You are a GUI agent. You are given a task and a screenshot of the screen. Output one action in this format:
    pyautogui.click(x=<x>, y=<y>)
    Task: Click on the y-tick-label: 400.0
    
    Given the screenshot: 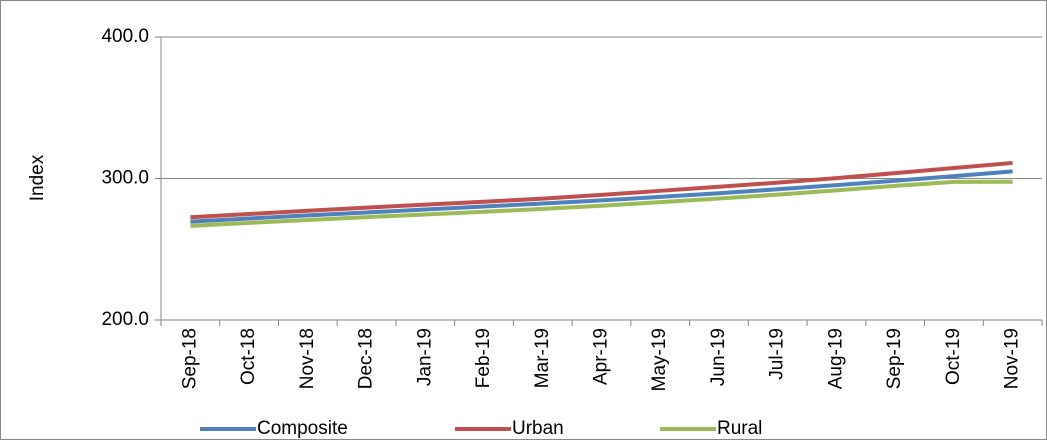 What is the action you would take?
    pyautogui.click(x=125, y=36)
    